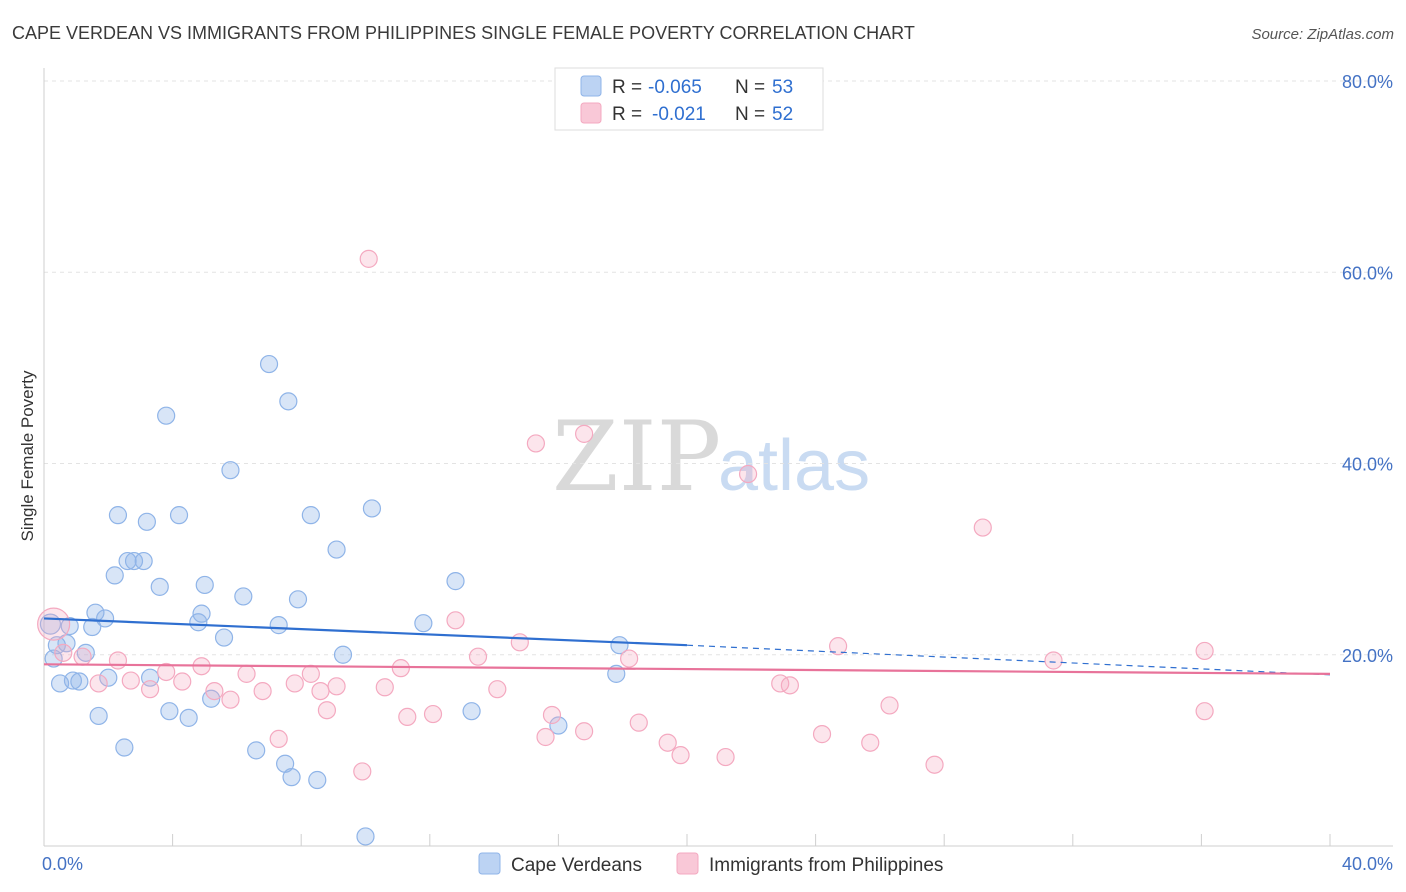  I want to click on watermark: ZIP atlas, so click(711, 457).